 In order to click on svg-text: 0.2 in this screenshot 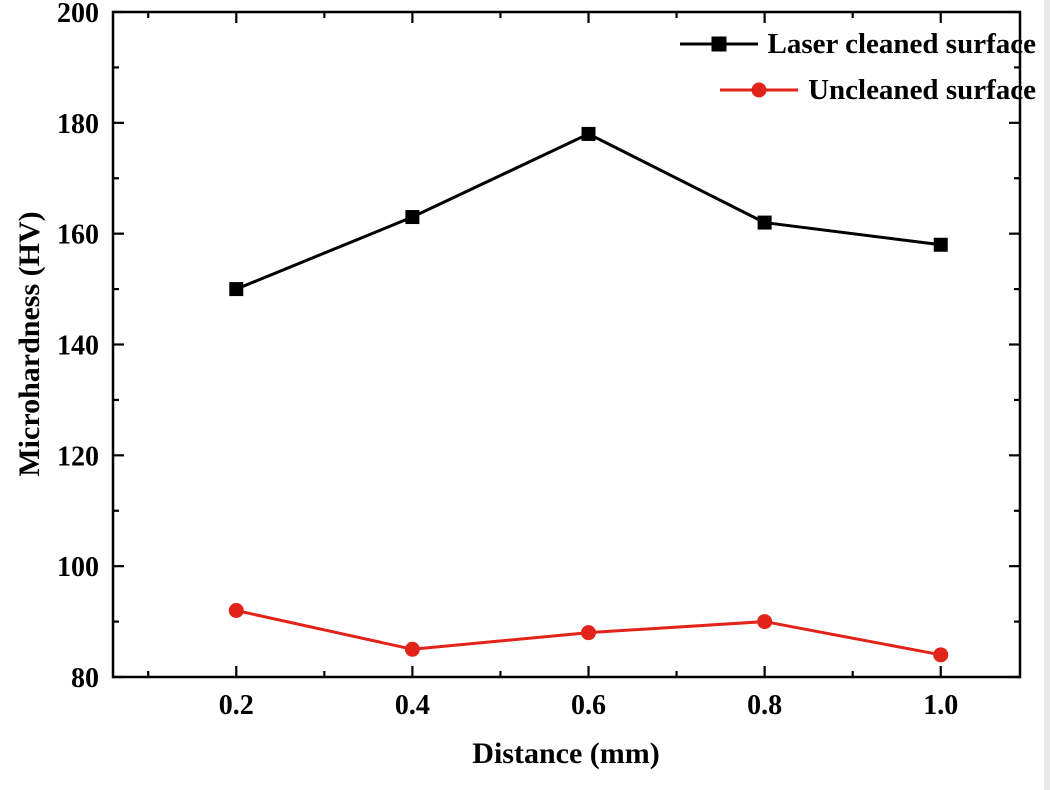, I will do `click(236, 705)`.